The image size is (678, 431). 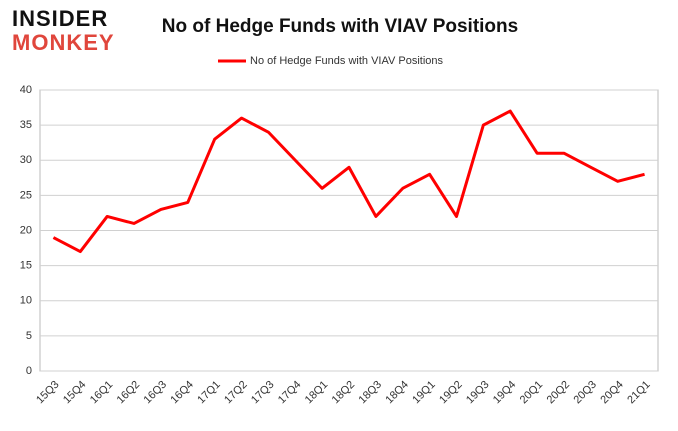 What do you see at coordinates (156, 393) in the screenshot?
I see `x-tick-label: 16Q3` at bounding box center [156, 393].